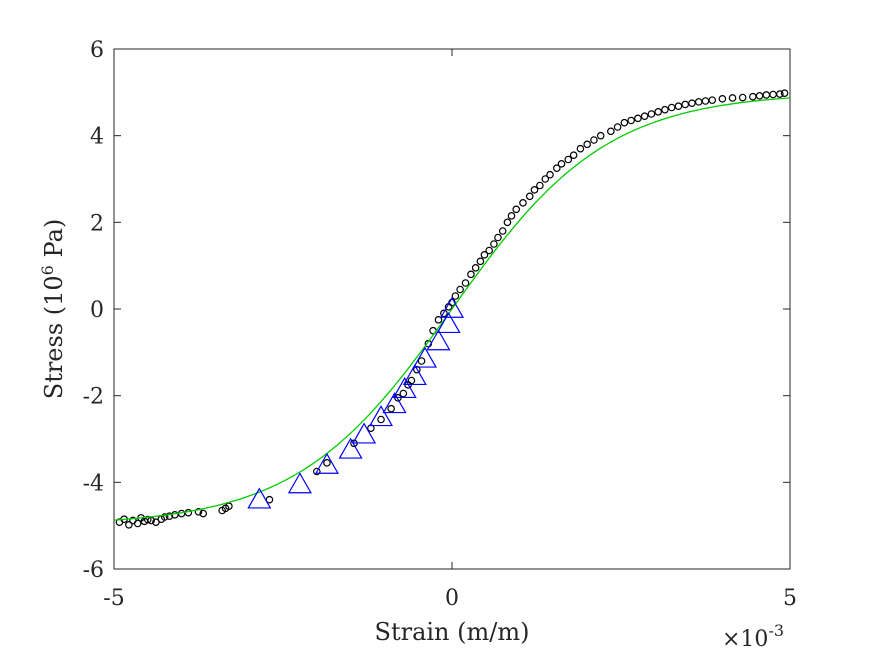 This screenshot has height=656, width=875. I want to click on y-axis-label-unit: Pa), so click(54, 242).